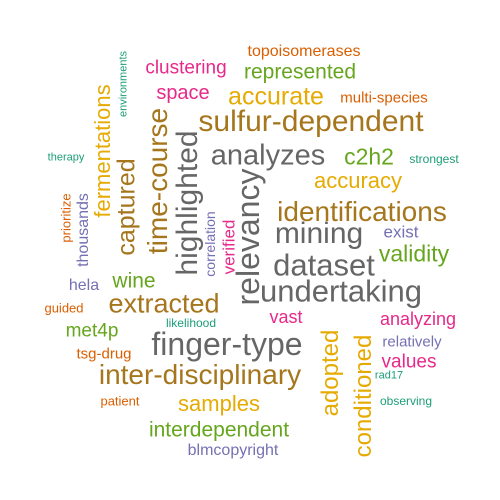 The image size is (500, 500). I want to click on word-multi-species: multi-species, so click(384, 98).